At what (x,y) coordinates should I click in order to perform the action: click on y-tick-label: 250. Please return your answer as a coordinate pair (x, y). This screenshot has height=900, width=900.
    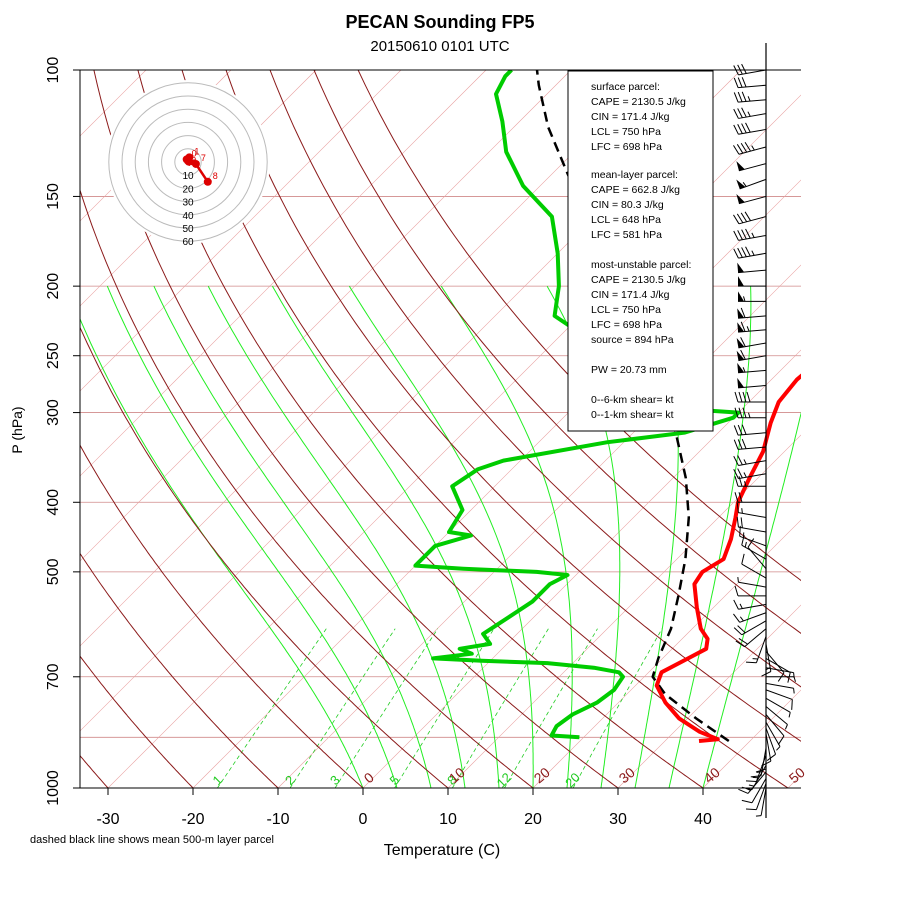
    Looking at the image, I should click on (53, 355).